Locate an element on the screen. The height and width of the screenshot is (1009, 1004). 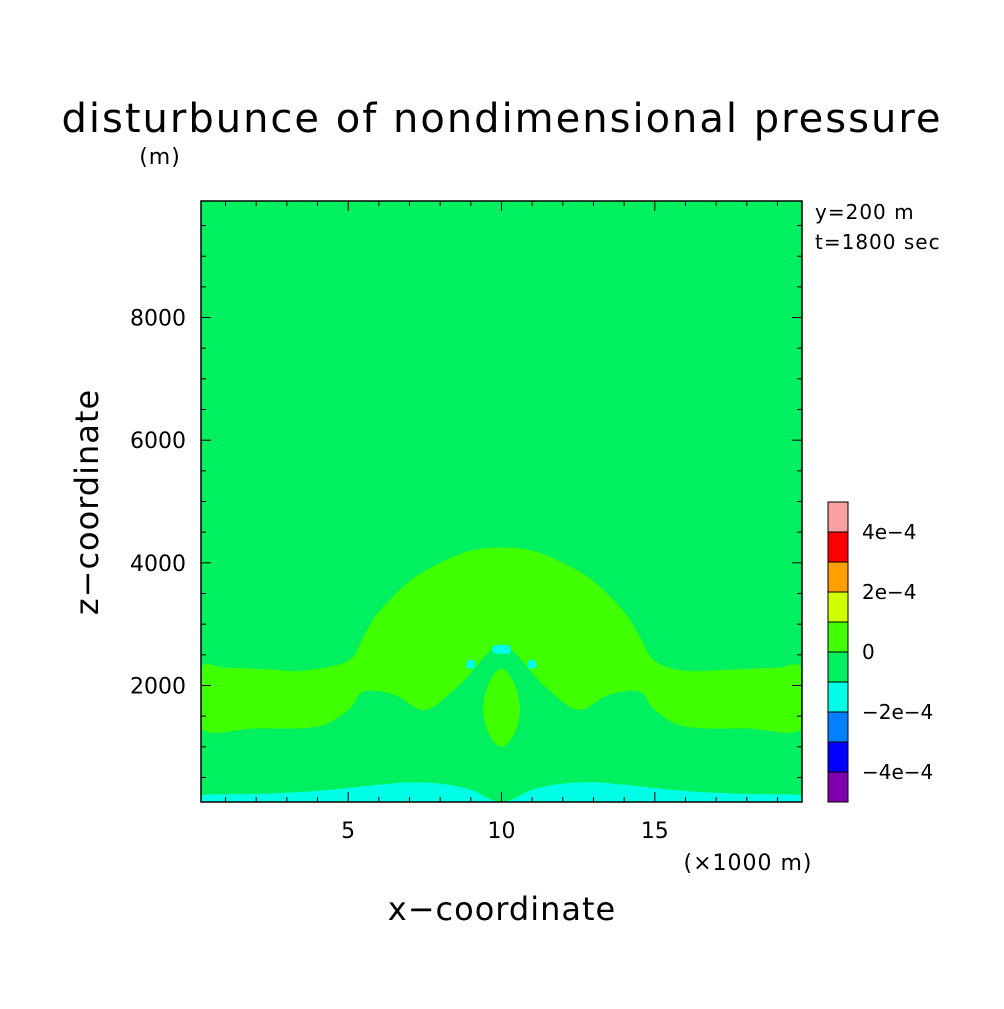
x-tick-label: 15 is located at coordinates (655, 831).